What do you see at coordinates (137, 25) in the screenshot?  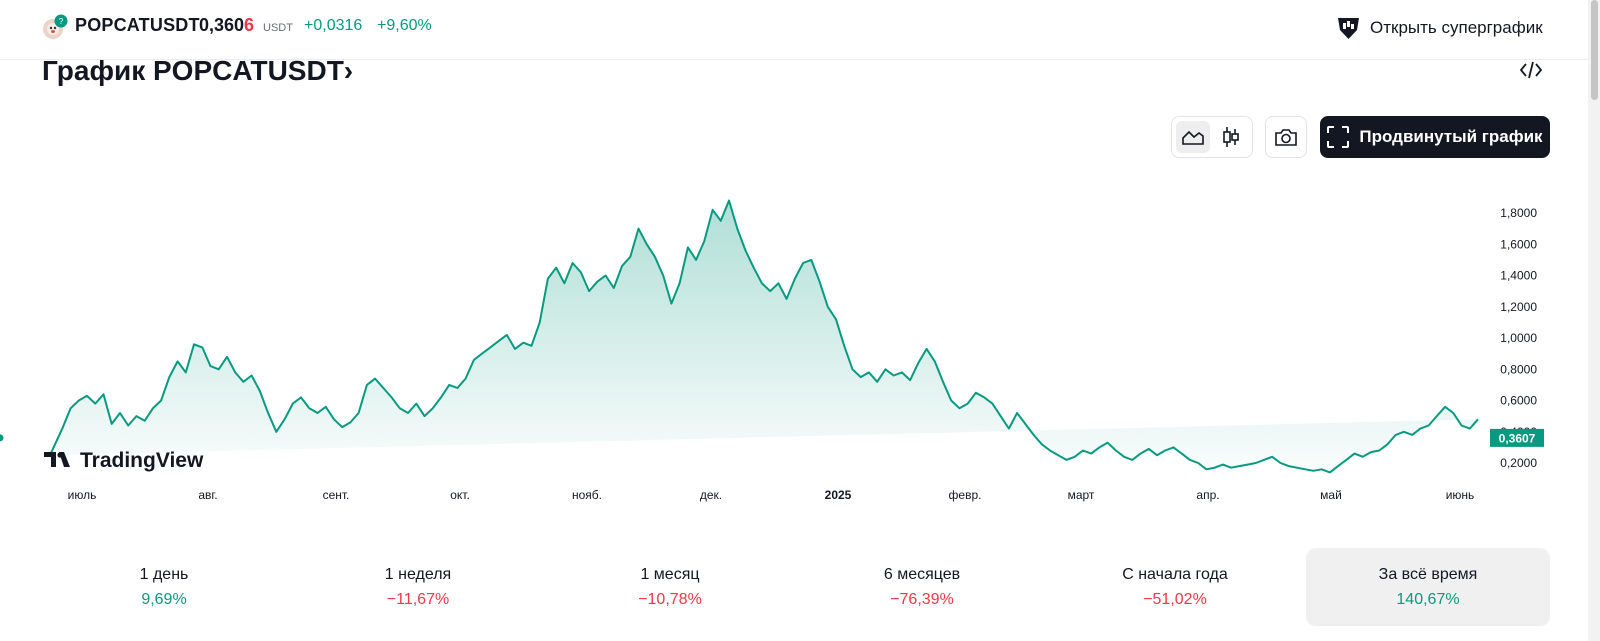 I see `symbol-name: POPCATUSDT` at bounding box center [137, 25].